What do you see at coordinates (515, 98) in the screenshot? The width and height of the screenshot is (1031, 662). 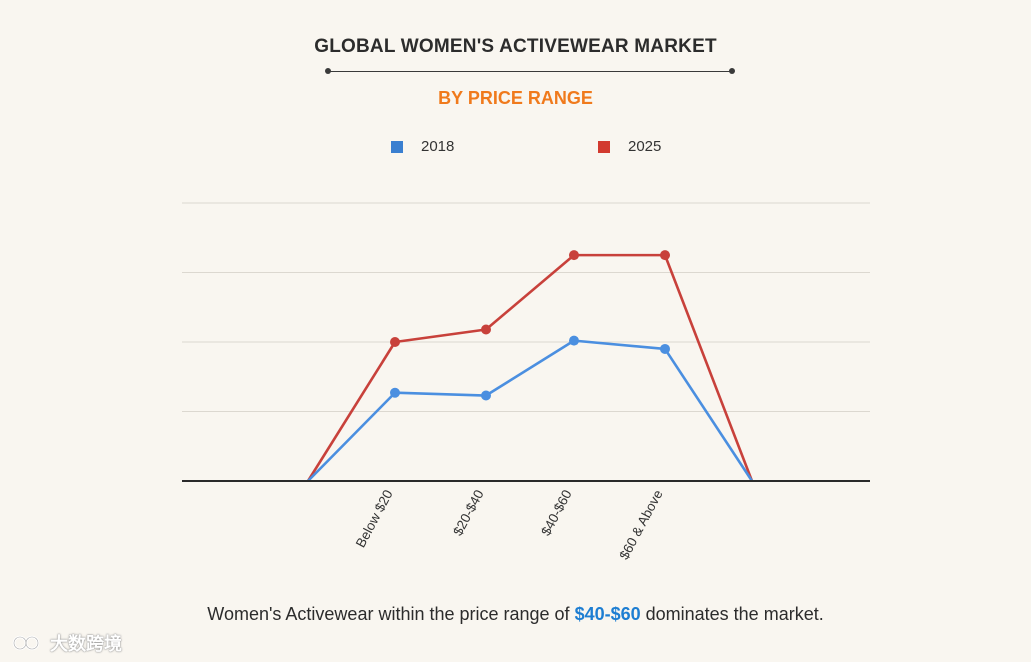 I see `chart-subtitle: BY PRICE RANGE` at bounding box center [515, 98].